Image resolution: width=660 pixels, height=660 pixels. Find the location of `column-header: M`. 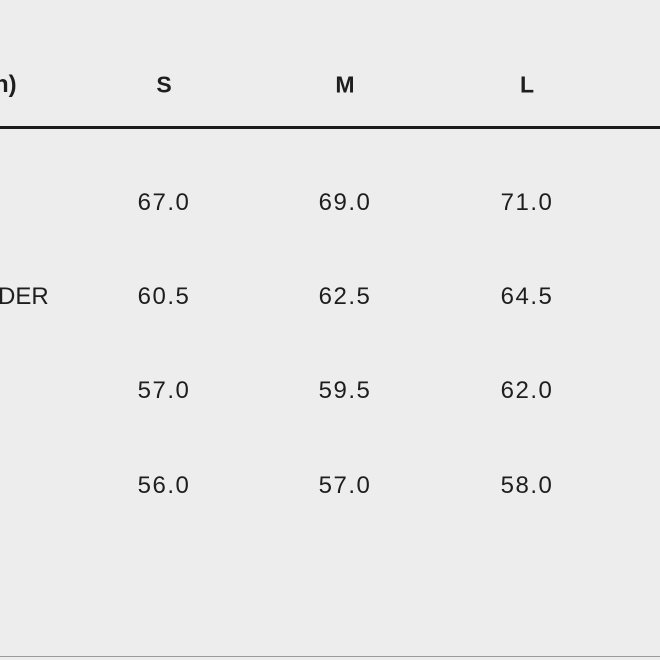

column-header: M is located at coordinates (345, 84).